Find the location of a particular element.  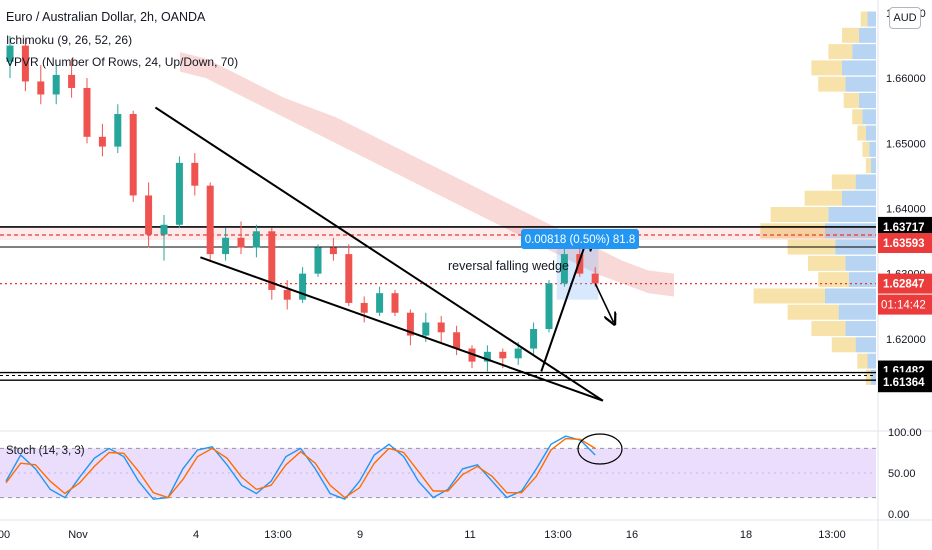

price-label: 1.63717 is located at coordinates (904, 228).